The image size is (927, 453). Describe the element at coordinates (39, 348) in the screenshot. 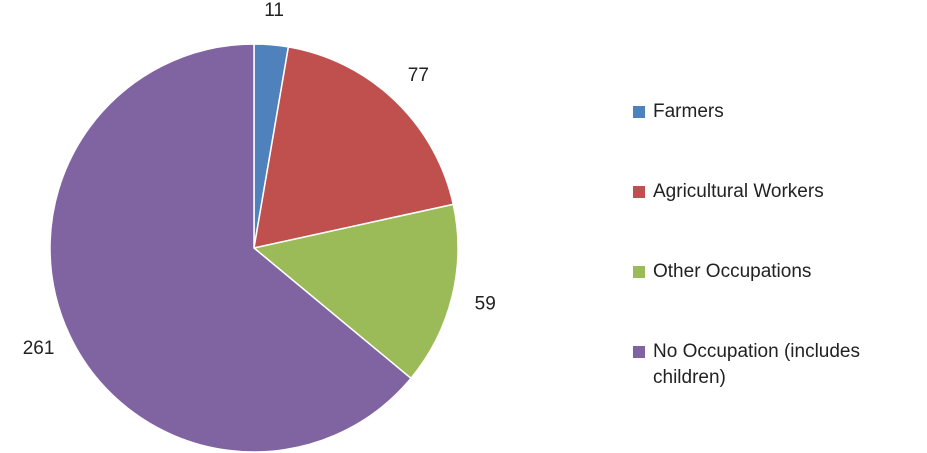

I see `data-label: 261` at that location.